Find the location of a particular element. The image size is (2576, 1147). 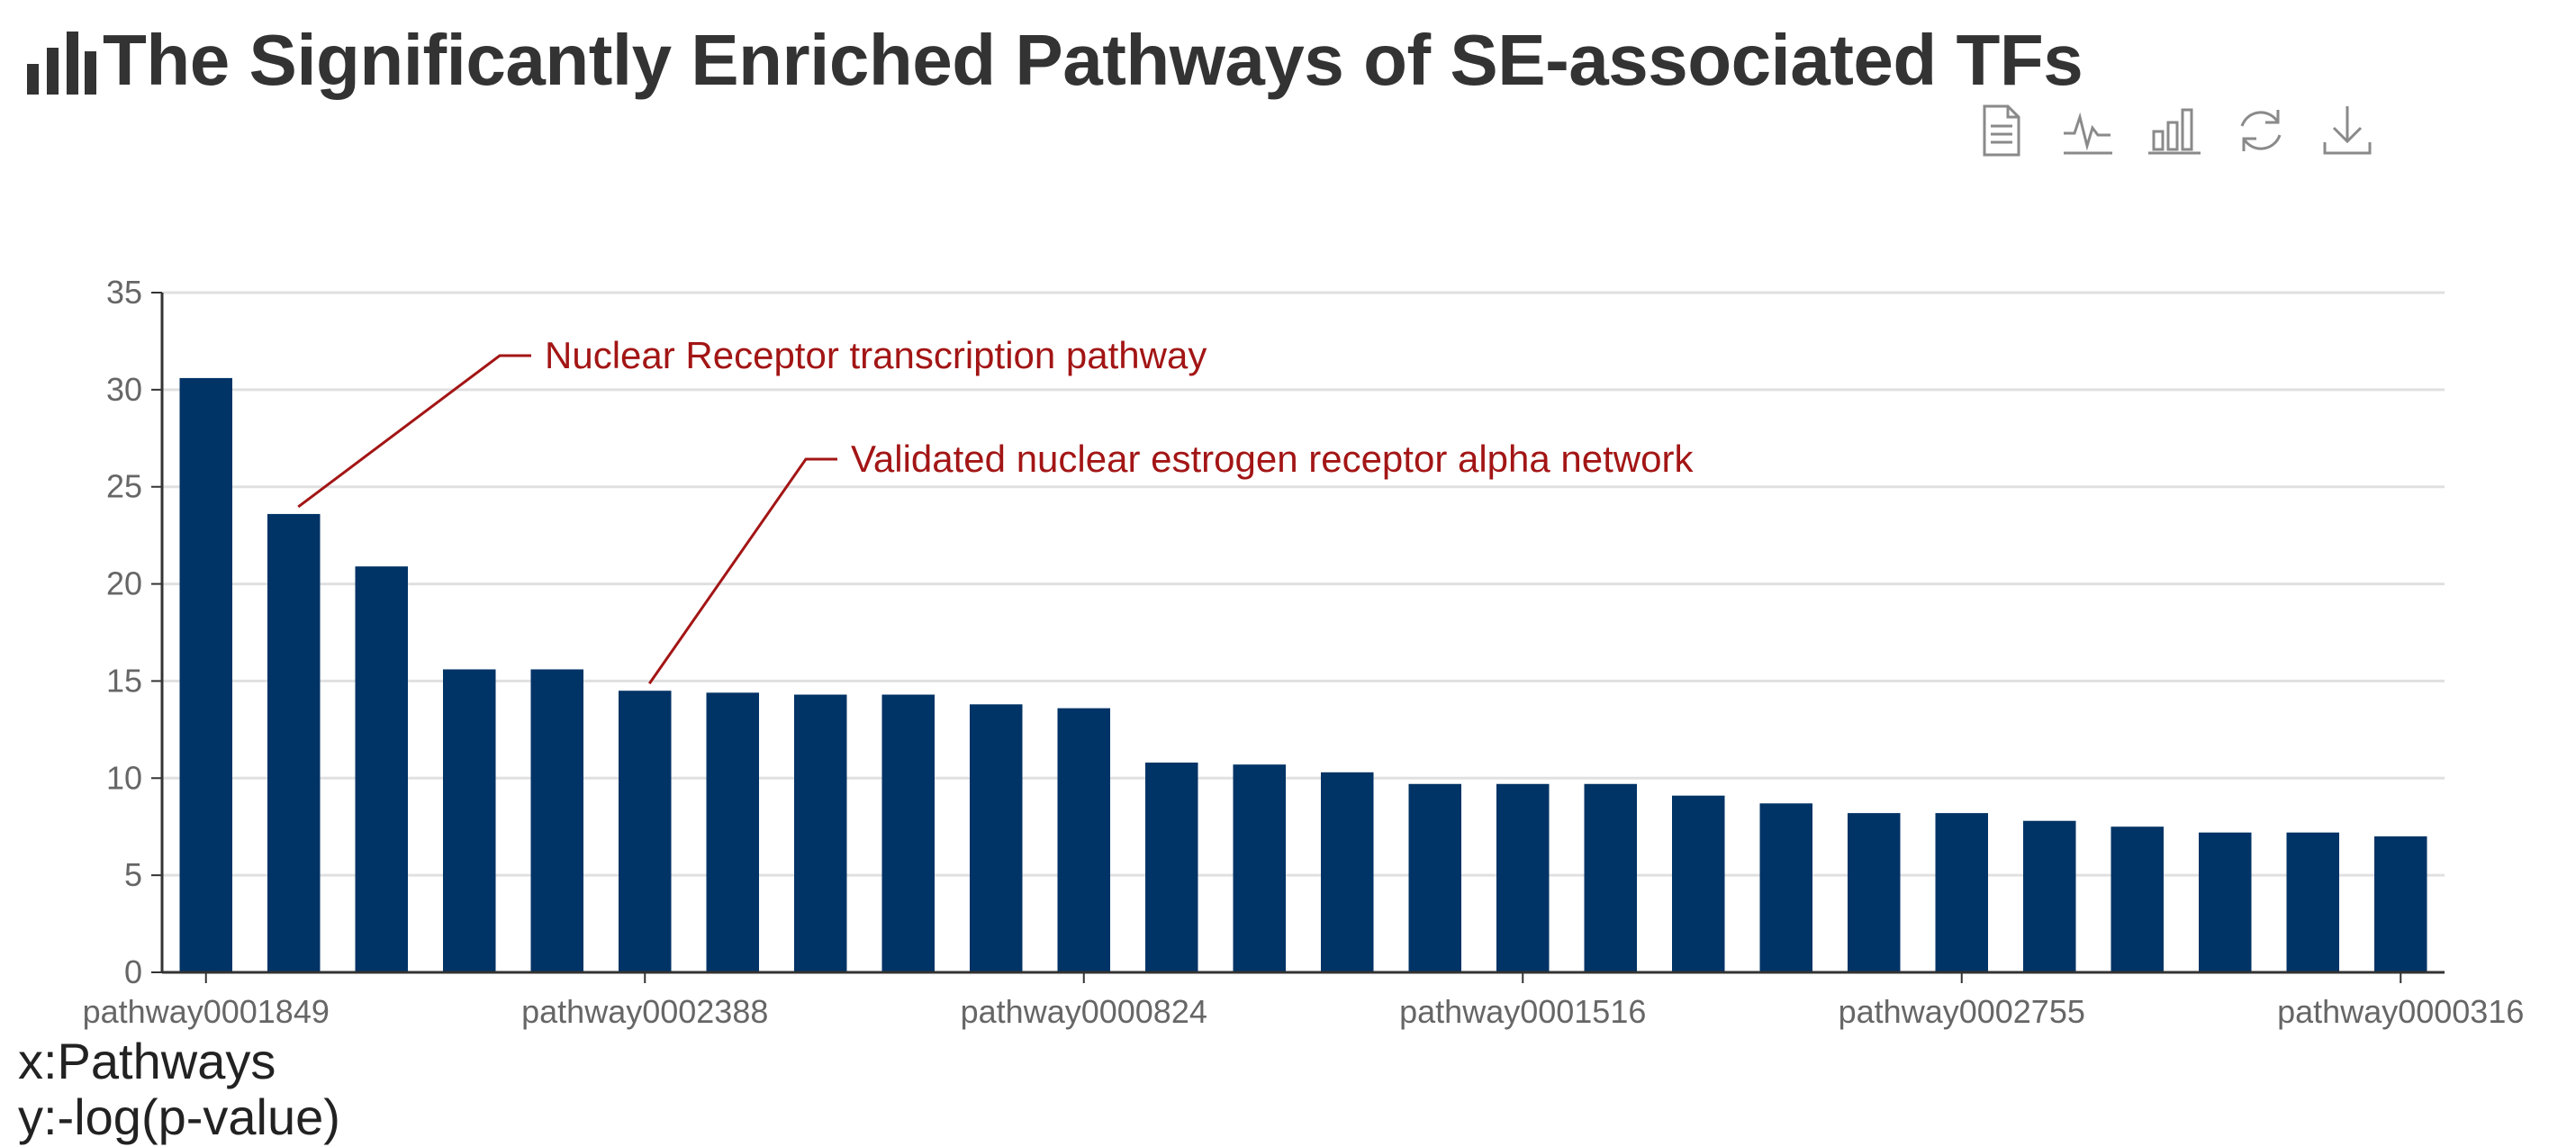

line-chart-button is located at coordinates (2088, 130).